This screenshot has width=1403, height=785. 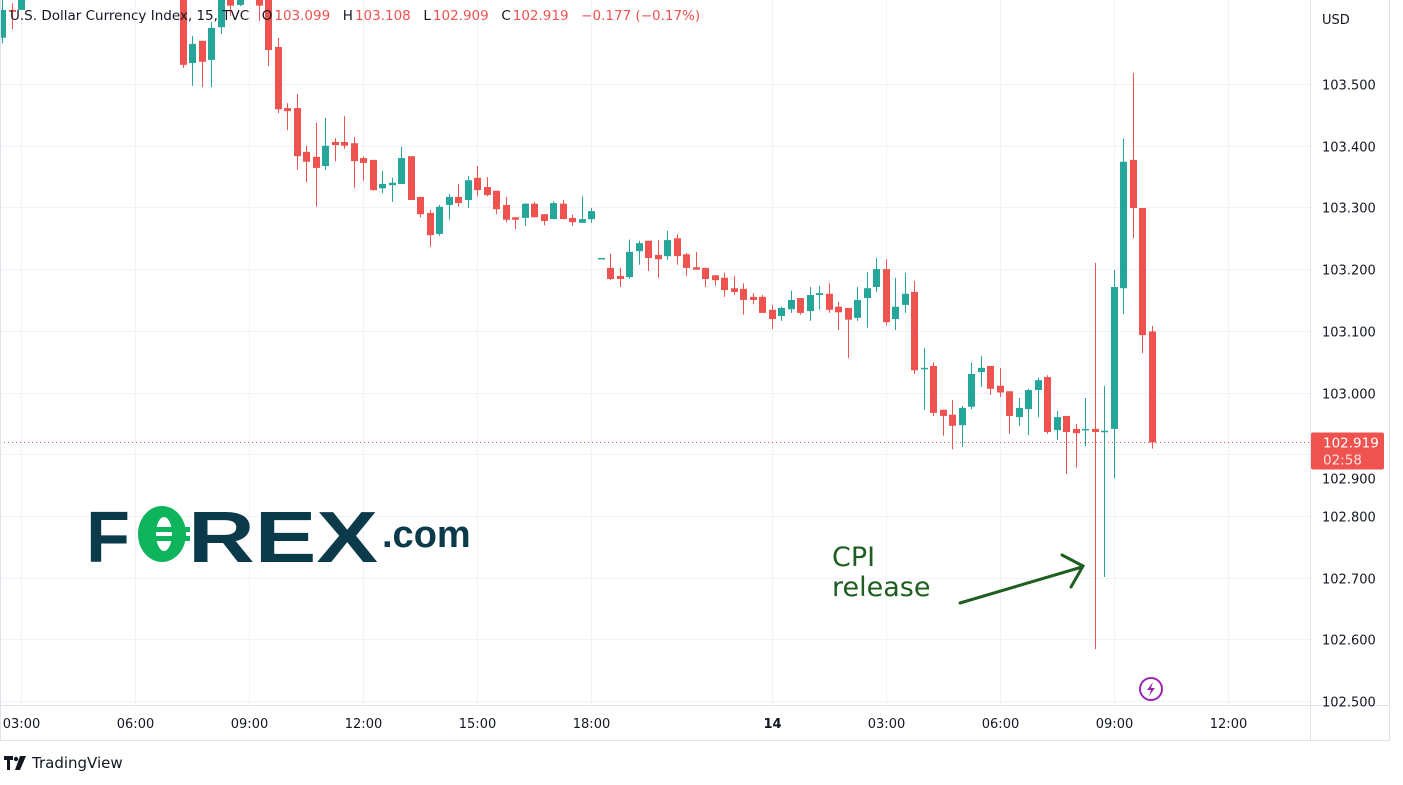 I want to click on tradingview-attribution: TradingView, so click(x=63, y=763).